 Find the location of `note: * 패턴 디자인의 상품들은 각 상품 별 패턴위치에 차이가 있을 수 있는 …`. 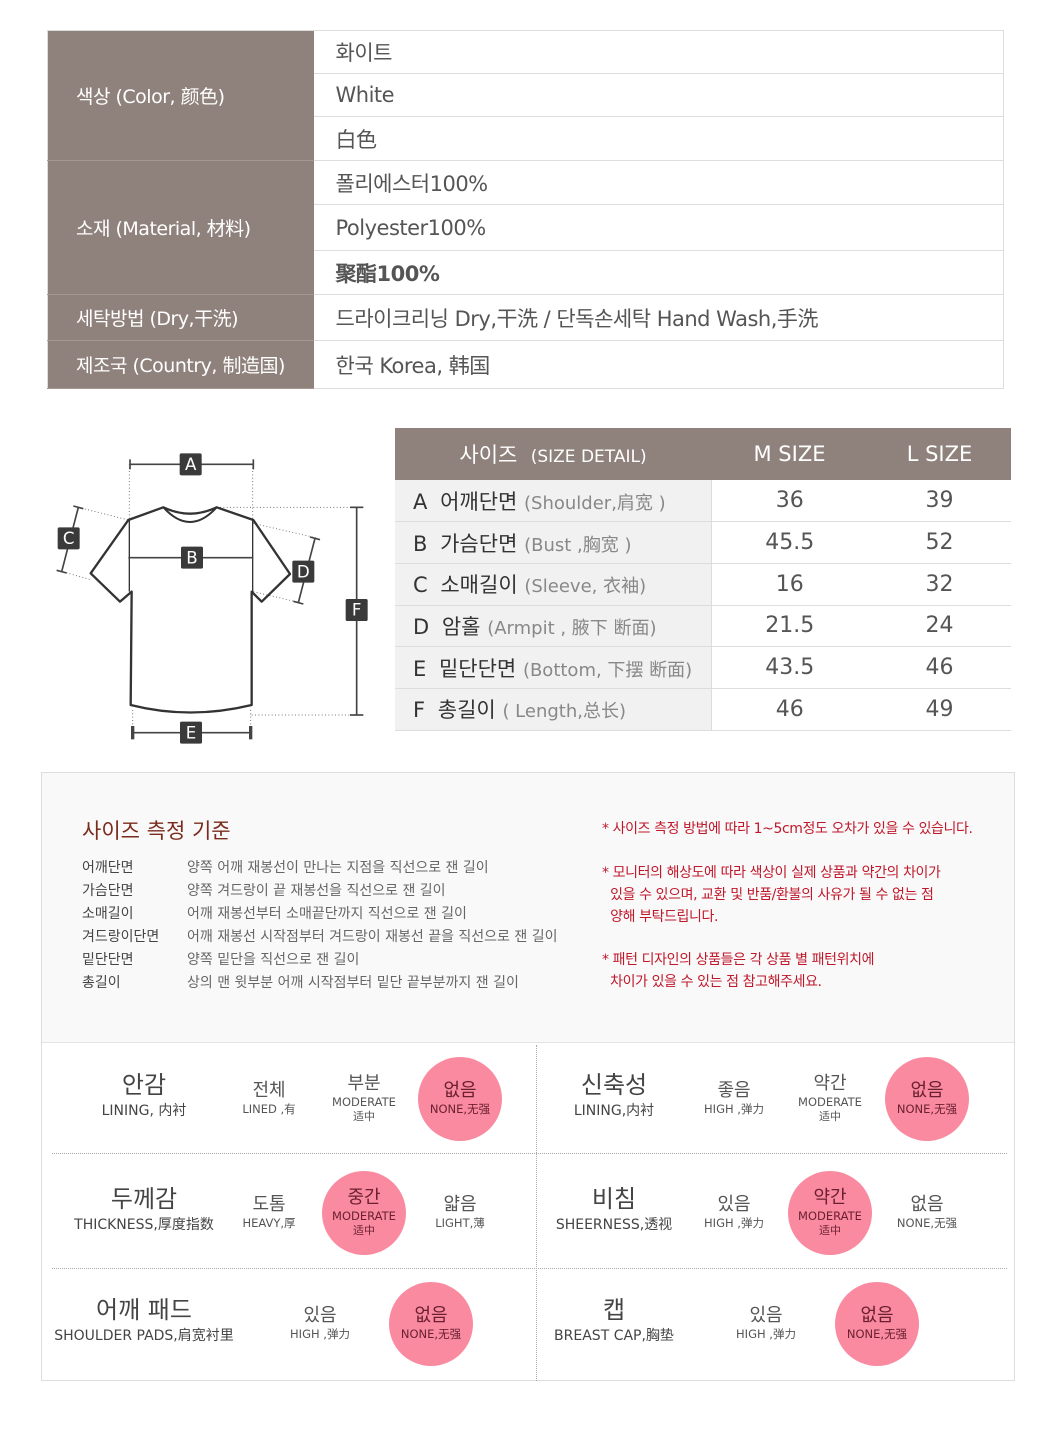

note: * 패턴 디자인의 상품들은 각 상품 별 패턴위치에 차이가 있을 수 있는 … is located at coordinates (738, 971).